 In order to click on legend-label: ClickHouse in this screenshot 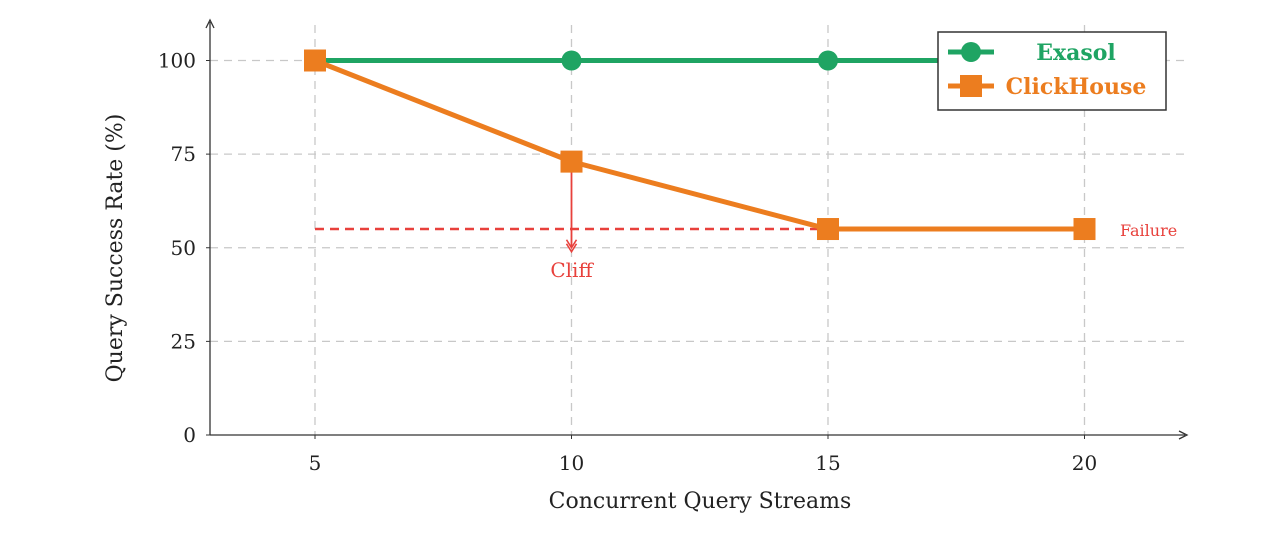, I will do `click(1076, 87)`.